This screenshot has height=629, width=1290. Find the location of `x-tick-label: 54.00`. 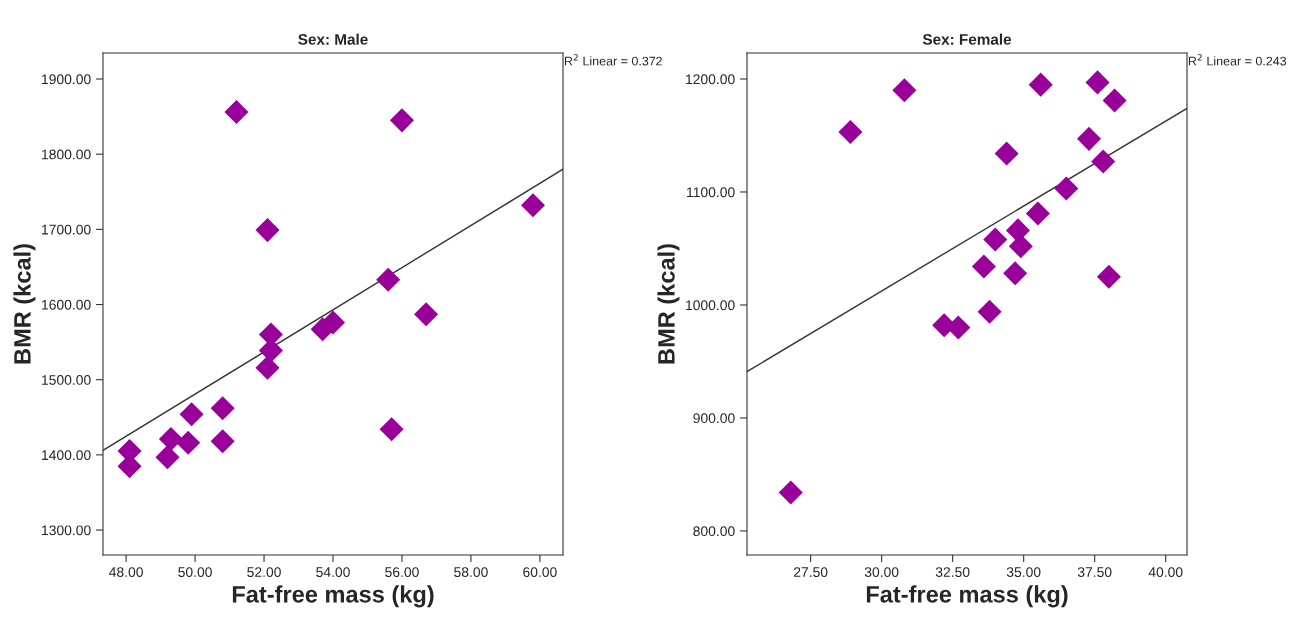

x-tick-label: 54.00 is located at coordinates (333, 572).